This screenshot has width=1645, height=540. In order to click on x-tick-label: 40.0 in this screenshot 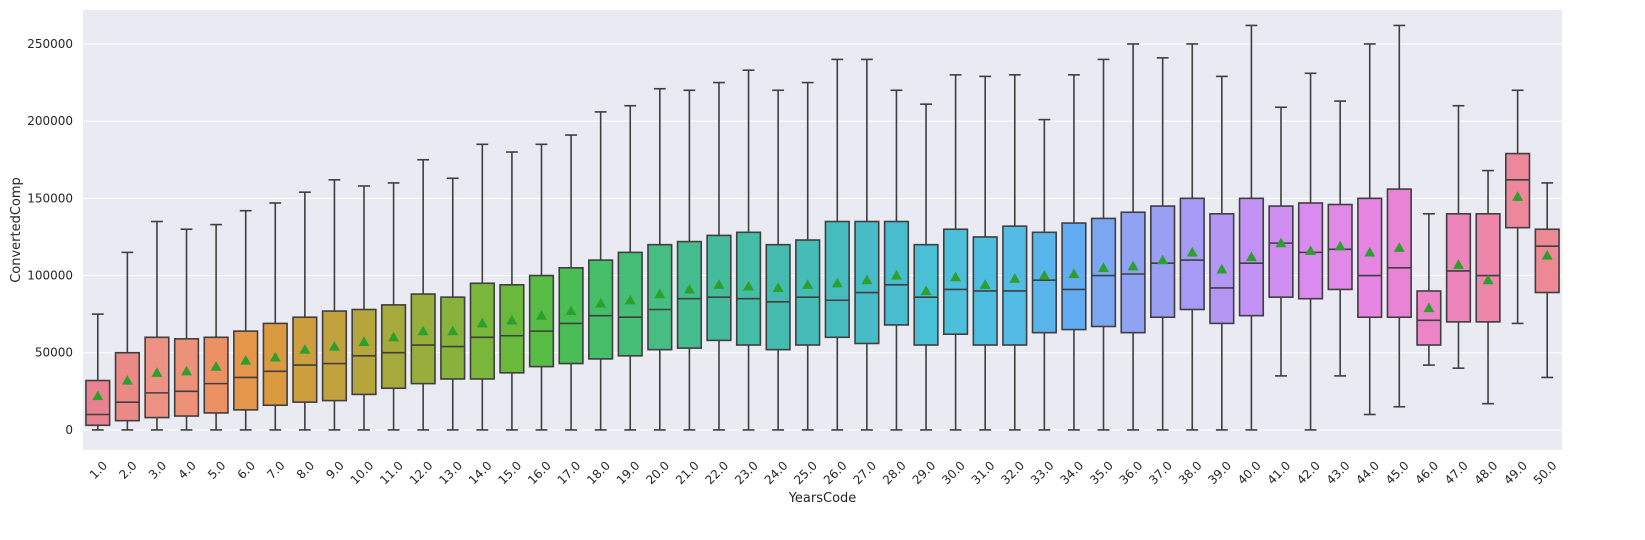, I will do `click(1249, 472)`.